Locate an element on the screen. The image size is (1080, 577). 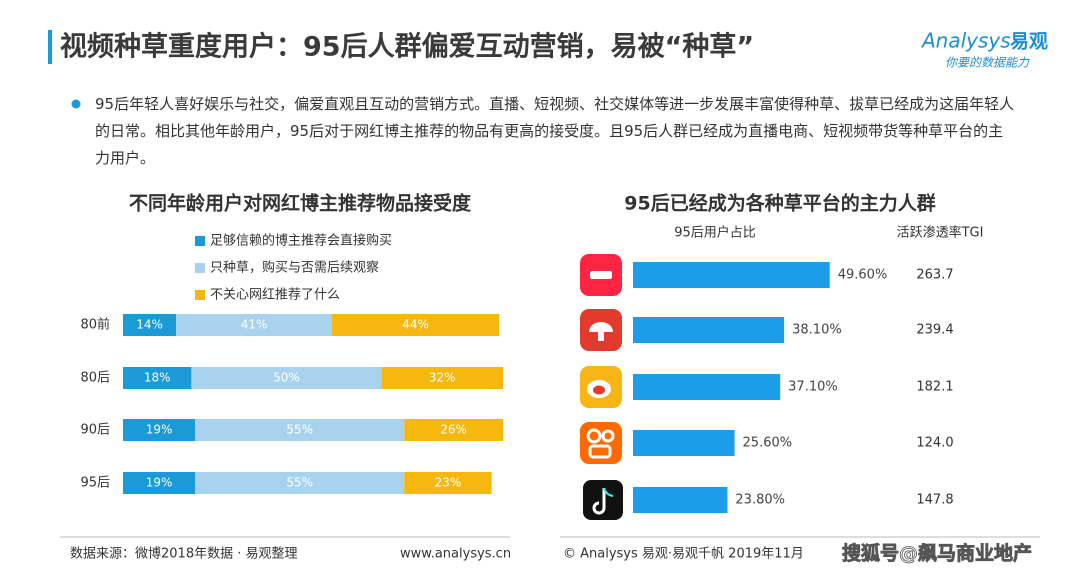
value-label: 41% is located at coordinates (254, 325).